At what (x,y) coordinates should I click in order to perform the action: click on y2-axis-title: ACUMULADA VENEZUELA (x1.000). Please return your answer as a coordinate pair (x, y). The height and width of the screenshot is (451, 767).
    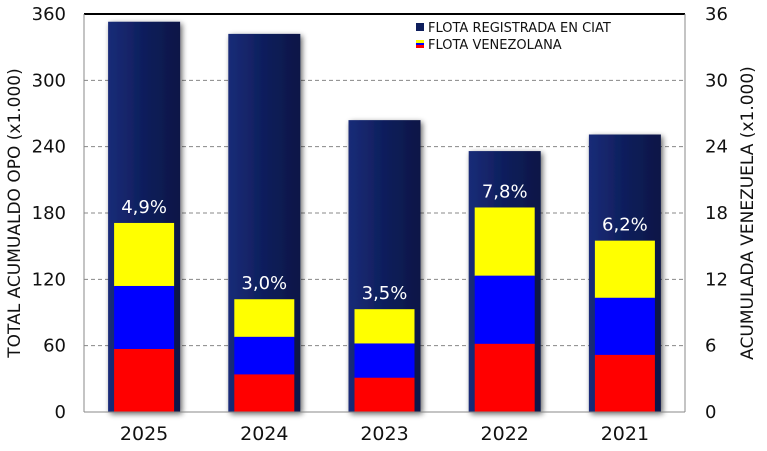
    Looking at the image, I should click on (748, 213).